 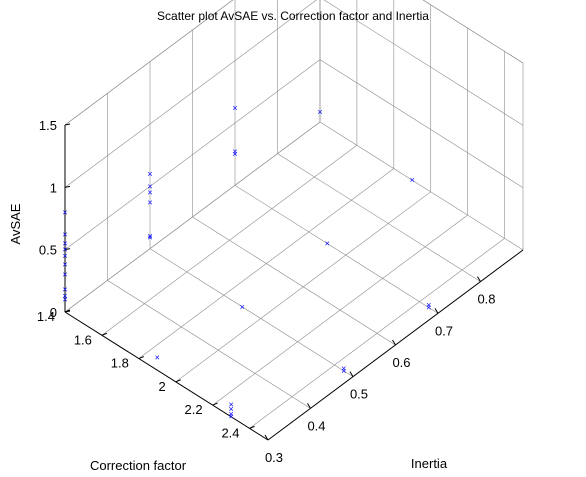 What do you see at coordinates (138, 465) in the screenshot?
I see `y-axis-label: Correction factor` at bounding box center [138, 465].